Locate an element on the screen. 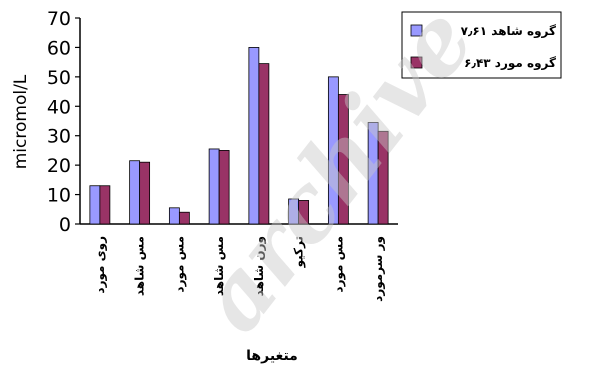 The width and height of the screenshot is (599, 367). legend: گروه شاهد ۷٫۶۱ گروه مورد ۶٫۴۳ is located at coordinates (481, 45).